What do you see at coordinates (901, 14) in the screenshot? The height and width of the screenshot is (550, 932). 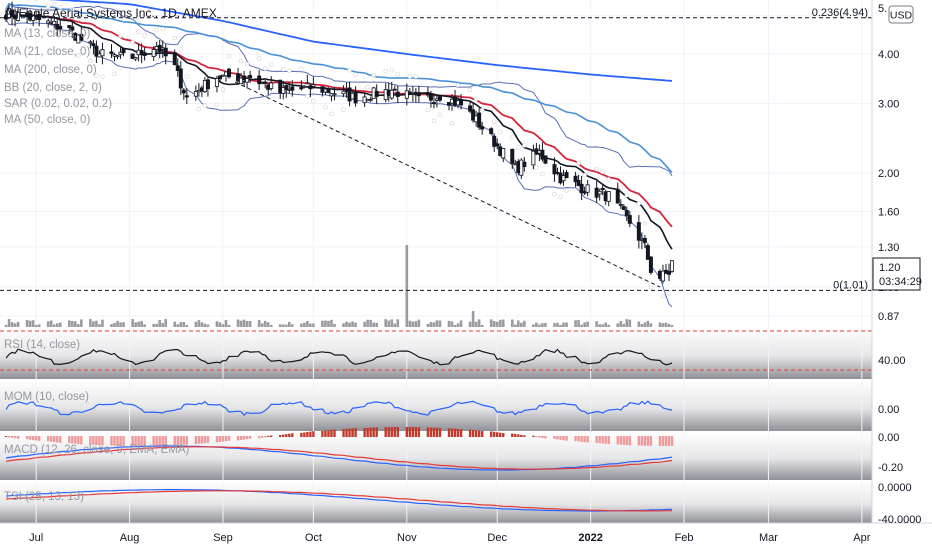 I see `currency-badge: USD` at bounding box center [901, 14].